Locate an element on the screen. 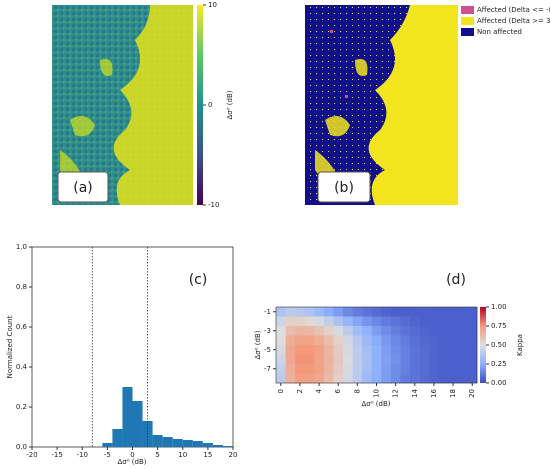 Image resolution: width=550 pixels, height=469 pixels. x-tick-label: 5 is located at coordinates (157, 455).